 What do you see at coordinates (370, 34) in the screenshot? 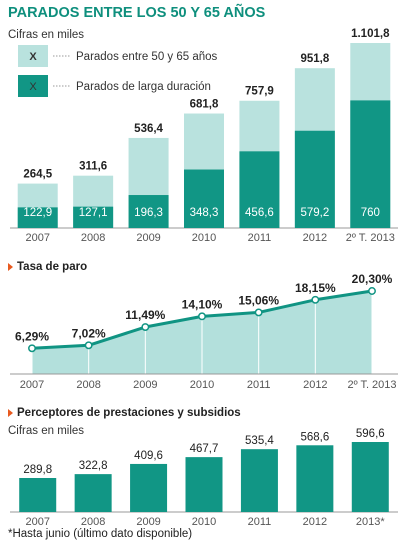
I see `bar-total-value-label: 1.101,8` at bounding box center [370, 34].